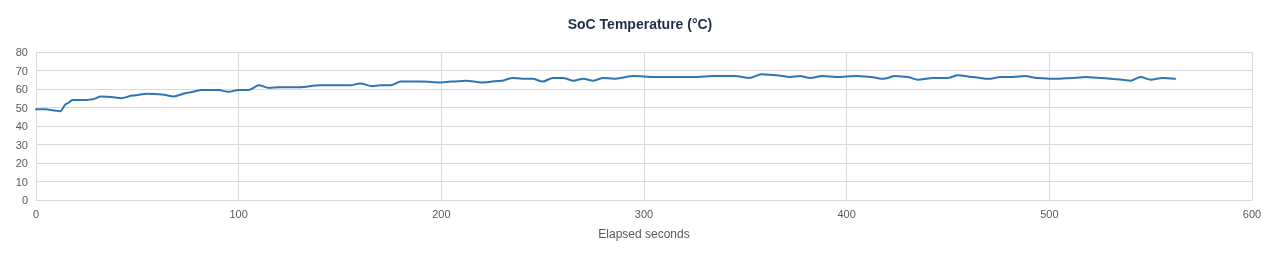 This screenshot has height=267, width=1280. I want to click on y-tick-label: 70, so click(21, 70).